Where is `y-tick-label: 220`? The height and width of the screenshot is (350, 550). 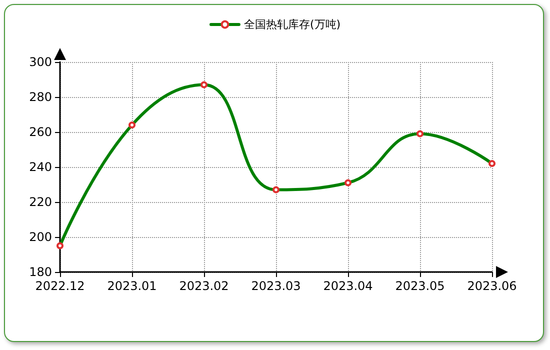
y-tick-label: 220 is located at coordinates (40, 202).